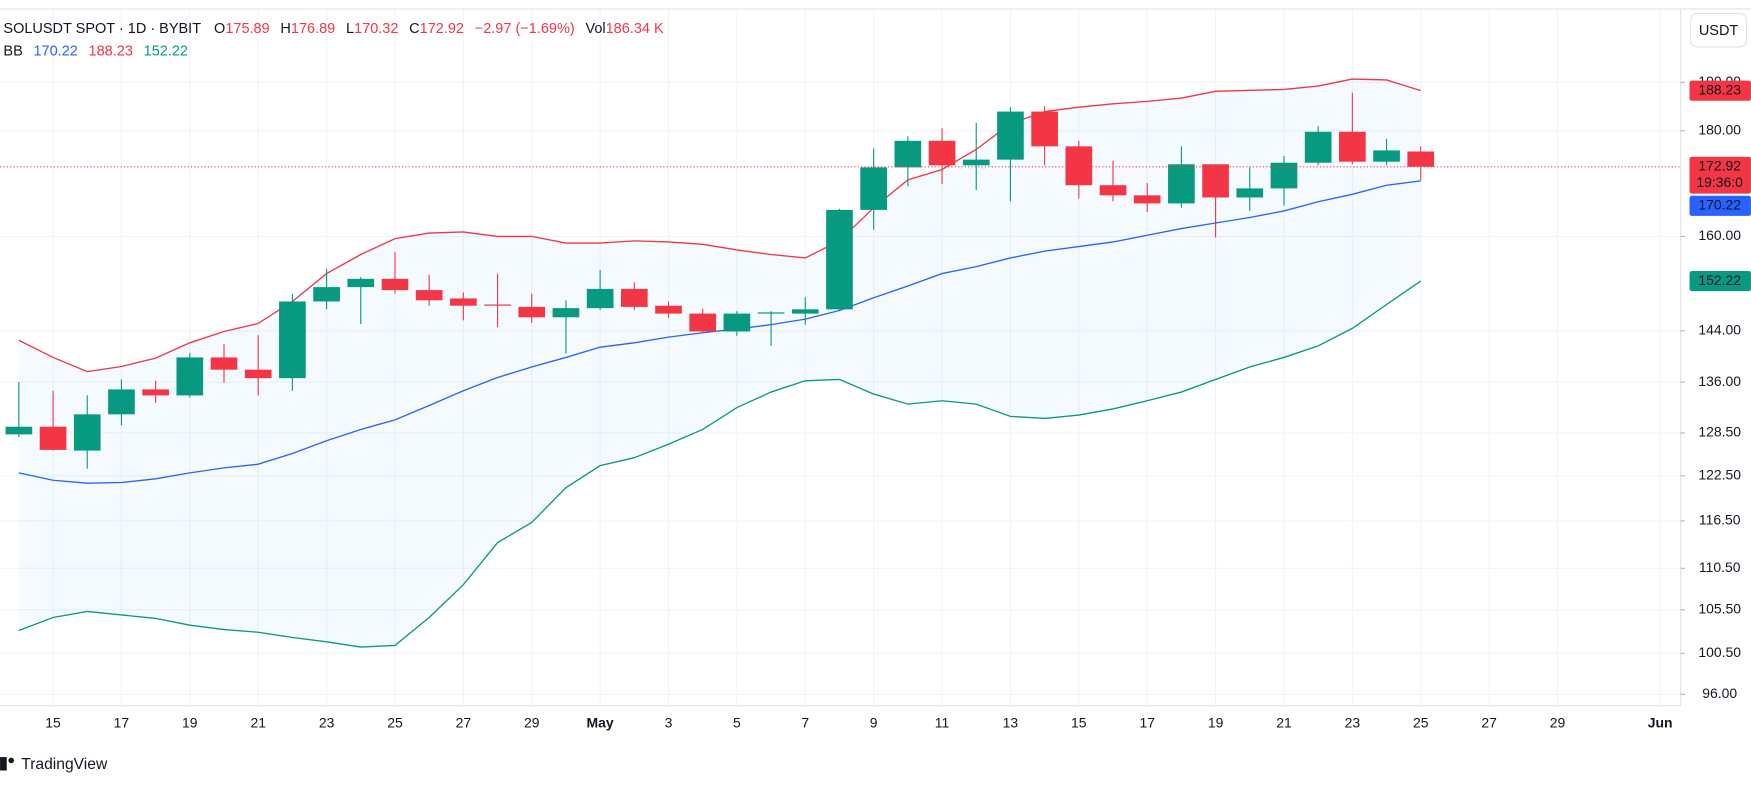  Describe the element at coordinates (376, 29) in the screenshot. I see `low-value: 170.32` at that location.